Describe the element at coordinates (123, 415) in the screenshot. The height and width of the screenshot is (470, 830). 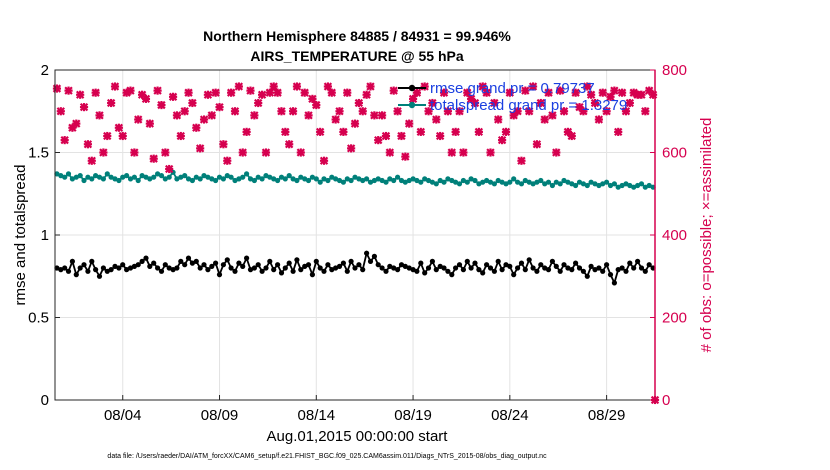
I see `x-tick-label: 08/04` at that location.